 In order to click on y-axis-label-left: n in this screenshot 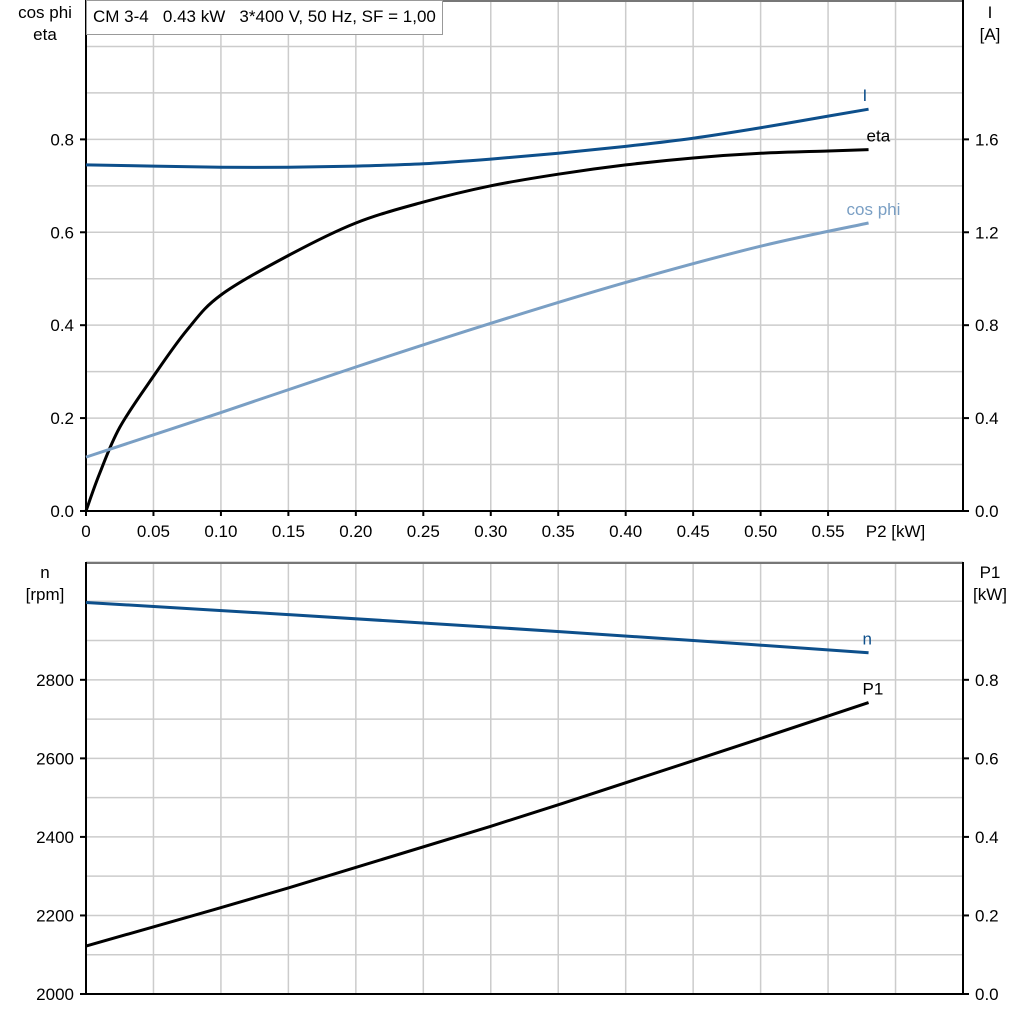, I will do `click(44, 572)`.